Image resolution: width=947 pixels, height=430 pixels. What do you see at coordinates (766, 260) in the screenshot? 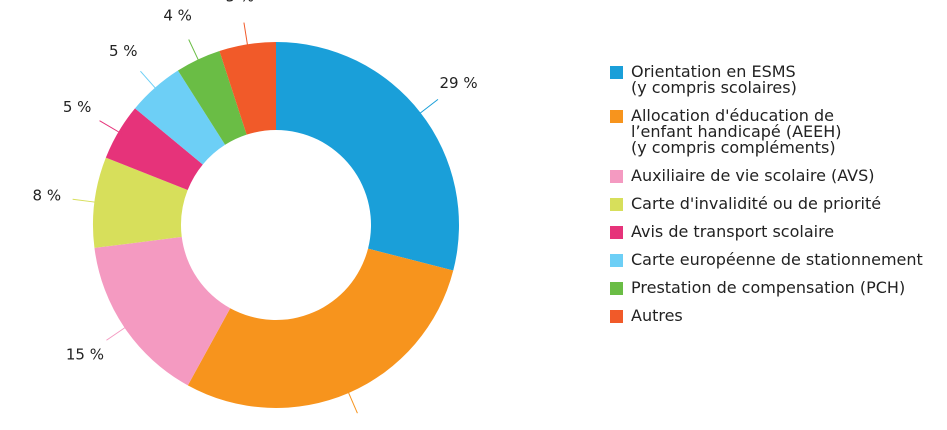
I see `legend-item: Carte européenne de stationnement` at bounding box center [766, 260].